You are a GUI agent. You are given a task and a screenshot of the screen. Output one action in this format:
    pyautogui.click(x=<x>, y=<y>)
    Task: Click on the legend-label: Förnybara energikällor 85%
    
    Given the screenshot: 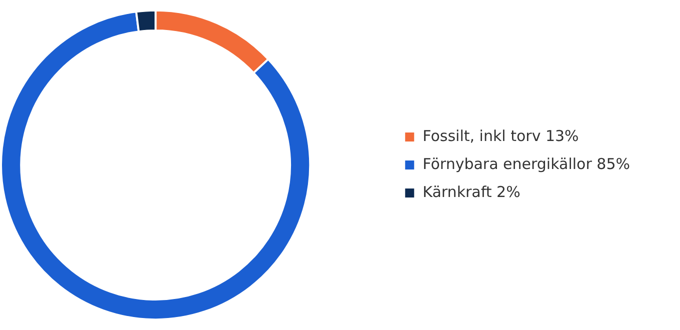 What is the action you would take?
    pyautogui.click(x=526, y=163)
    